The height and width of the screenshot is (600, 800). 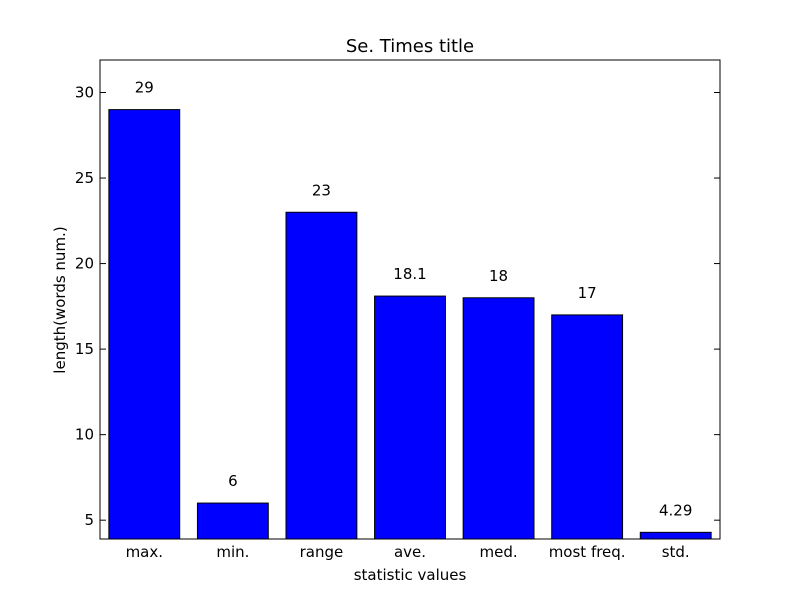 What do you see at coordinates (144, 88) in the screenshot?
I see `bar-value-label: 29` at bounding box center [144, 88].